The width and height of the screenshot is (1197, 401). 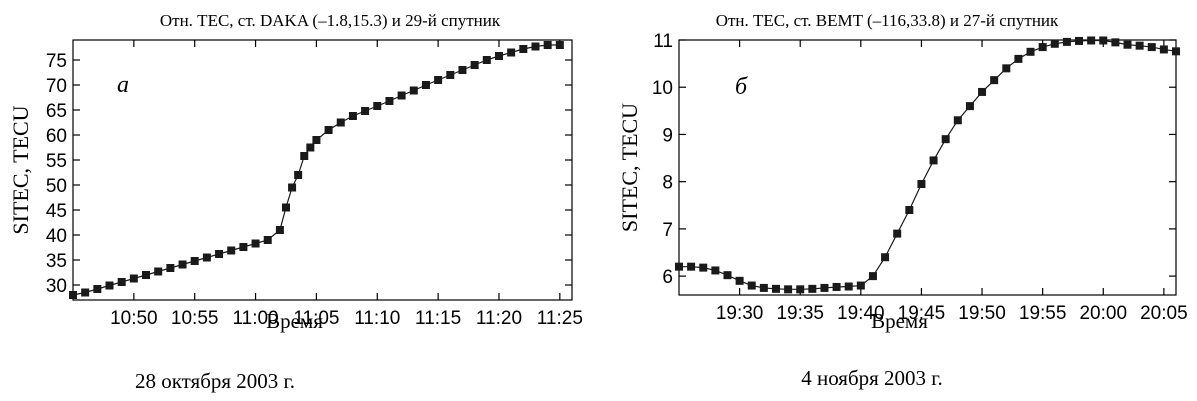 I want to click on y-tick-label: 40, so click(x=56, y=236).